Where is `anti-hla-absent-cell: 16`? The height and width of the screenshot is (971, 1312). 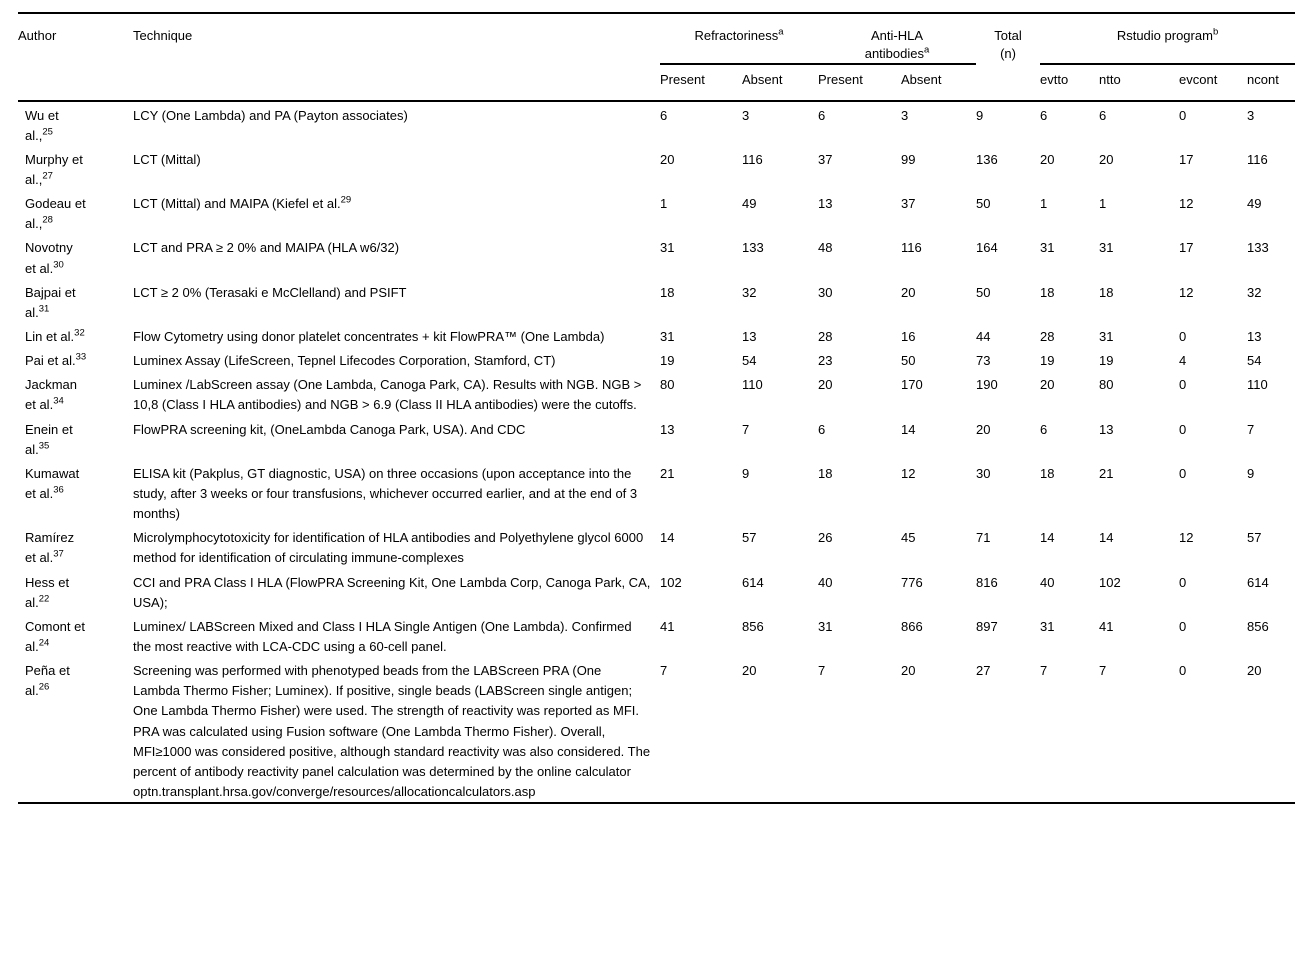 anti-hla-absent-cell: 16 is located at coordinates (908, 336).